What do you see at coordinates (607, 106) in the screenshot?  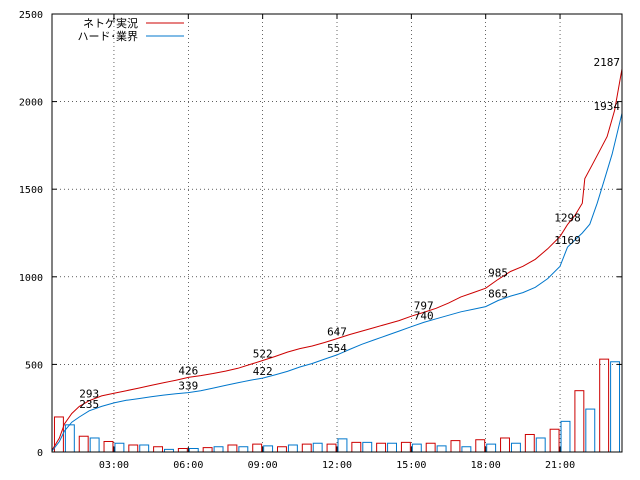 I see `point-label: 1934` at bounding box center [607, 106].